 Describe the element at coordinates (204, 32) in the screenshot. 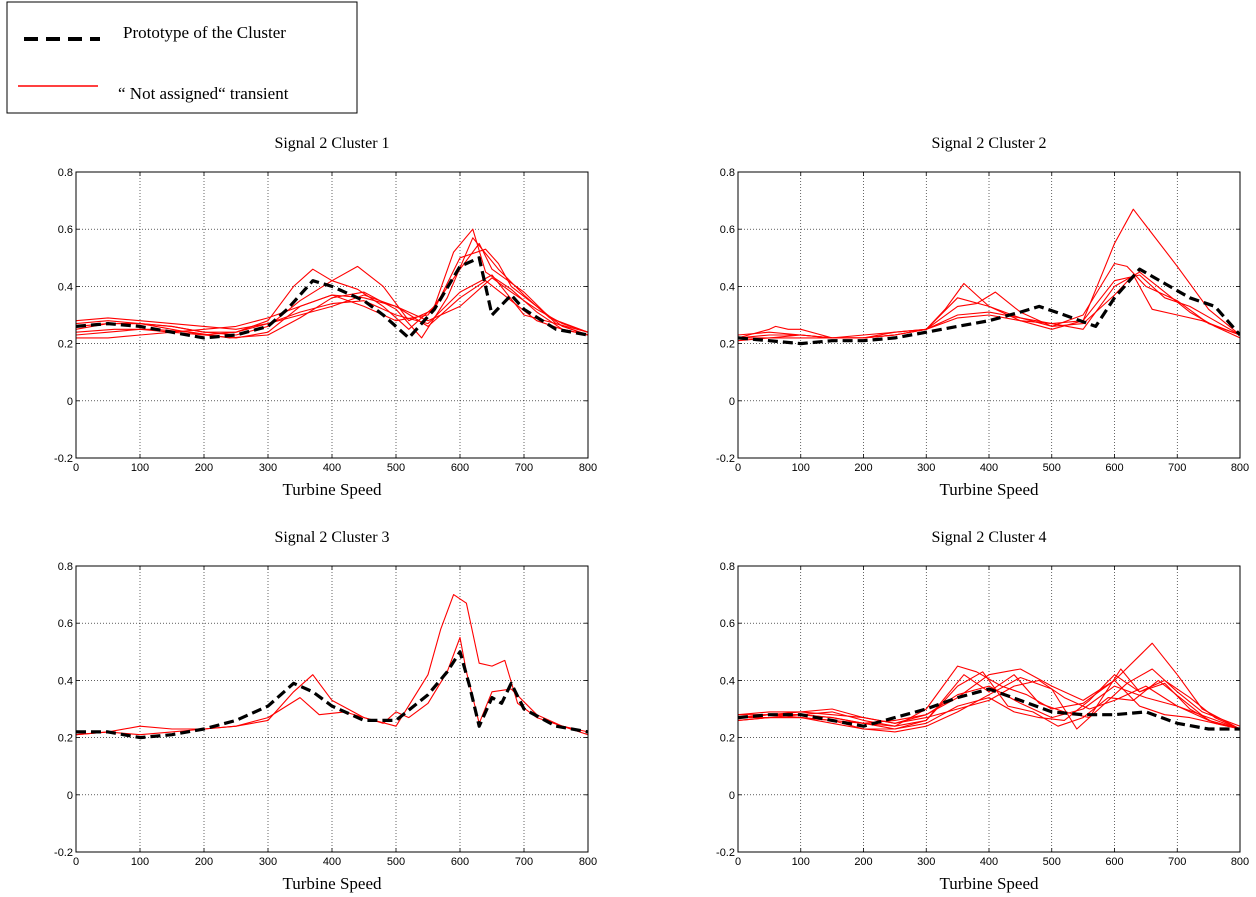

I see `legend-label-prototype: Prototype of the Cluster` at that location.